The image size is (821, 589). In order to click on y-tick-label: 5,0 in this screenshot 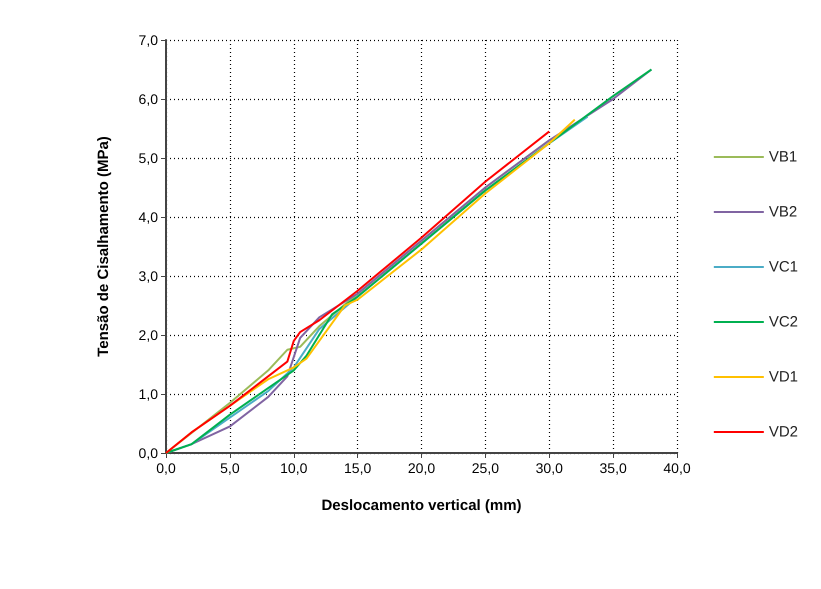, I will do `click(148, 158)`.